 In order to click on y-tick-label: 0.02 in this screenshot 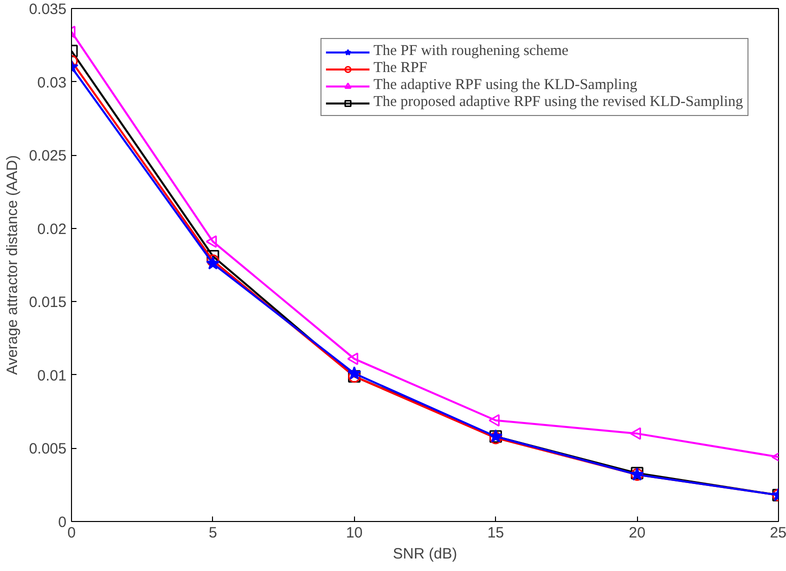, I will do `click(52, 229)`.